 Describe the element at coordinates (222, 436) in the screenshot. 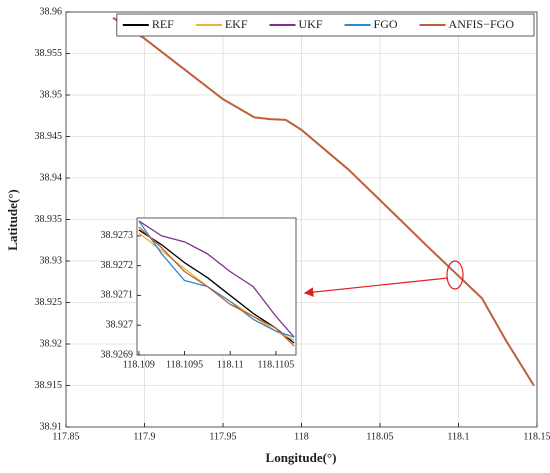

I see `x-tick-label: 117.95` at that location.